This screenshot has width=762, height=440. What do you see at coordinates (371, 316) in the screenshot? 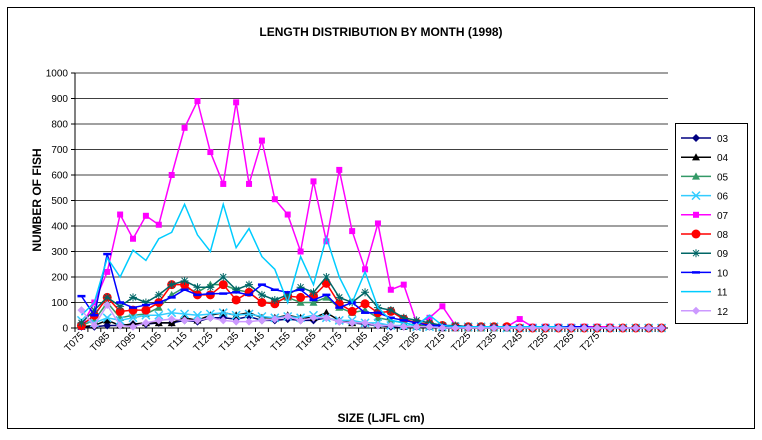
I see `series-line` at bounding box center [371, 316].